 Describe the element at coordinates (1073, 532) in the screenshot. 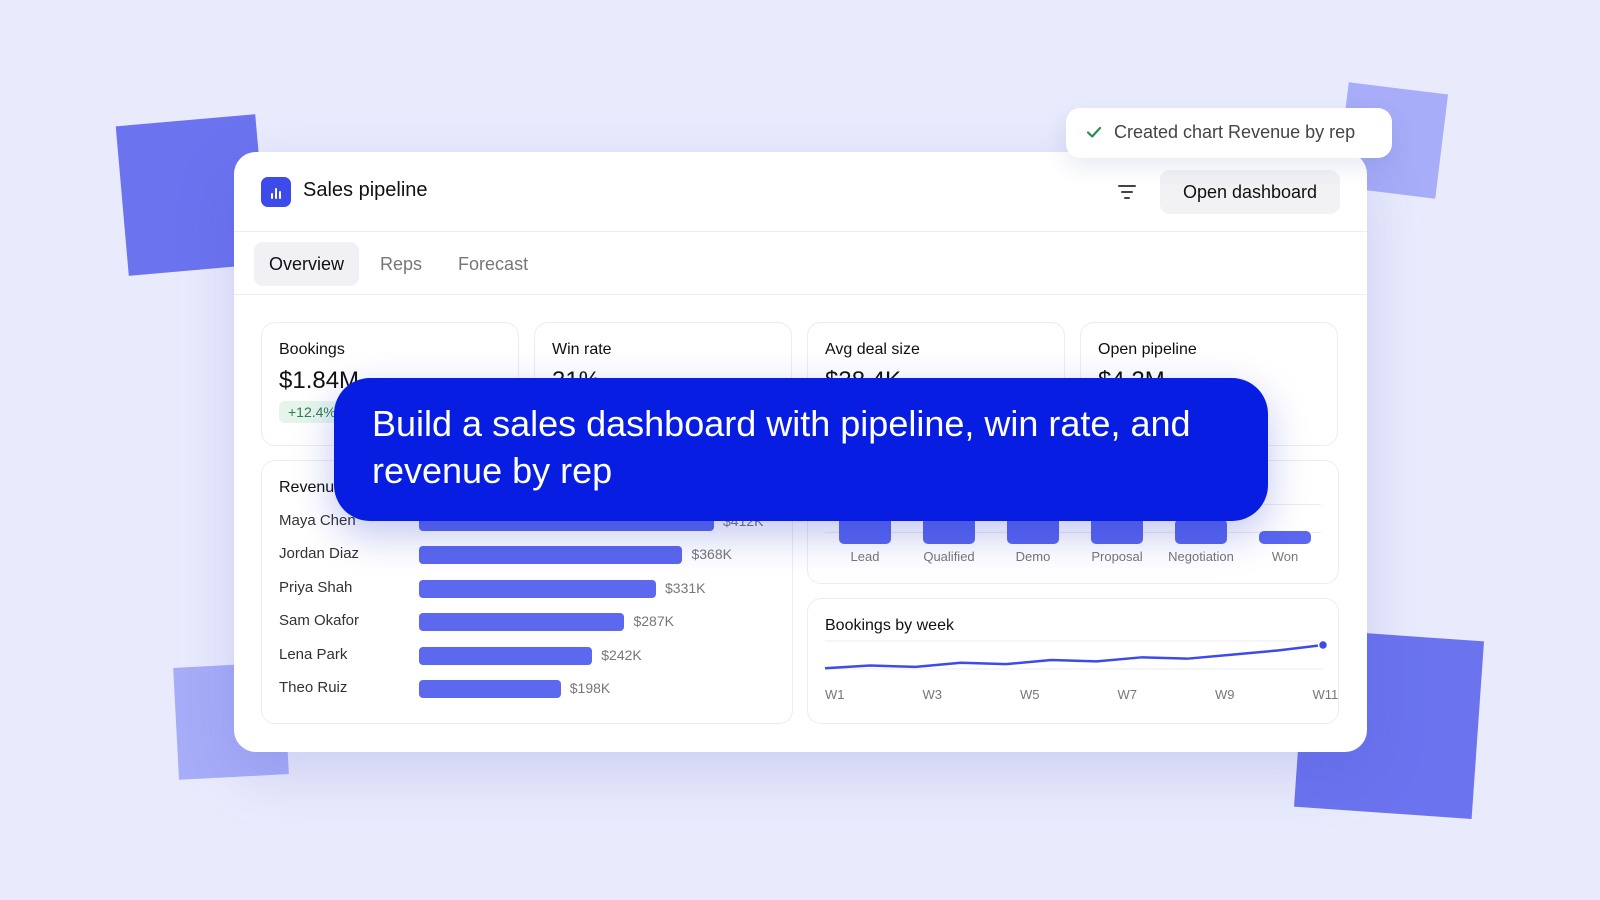

I see `grid-line` at that location.